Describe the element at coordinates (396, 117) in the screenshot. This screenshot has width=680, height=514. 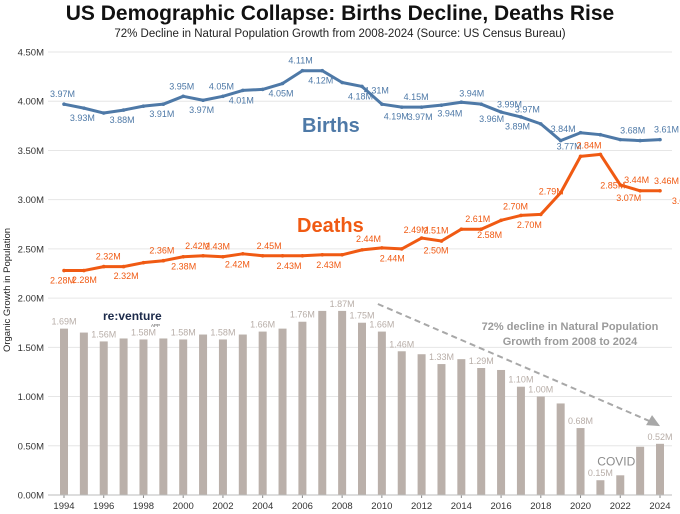
I see `line-label: 4.19M` at that location.